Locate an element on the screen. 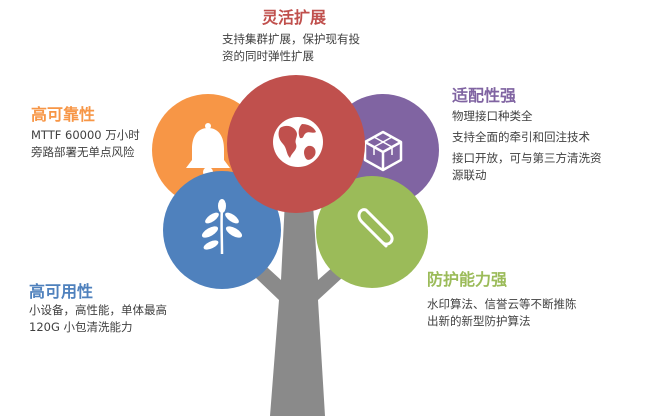  feature-description-line: 支持全面的牵引和回注技术 is located at coordinates (521, 137).